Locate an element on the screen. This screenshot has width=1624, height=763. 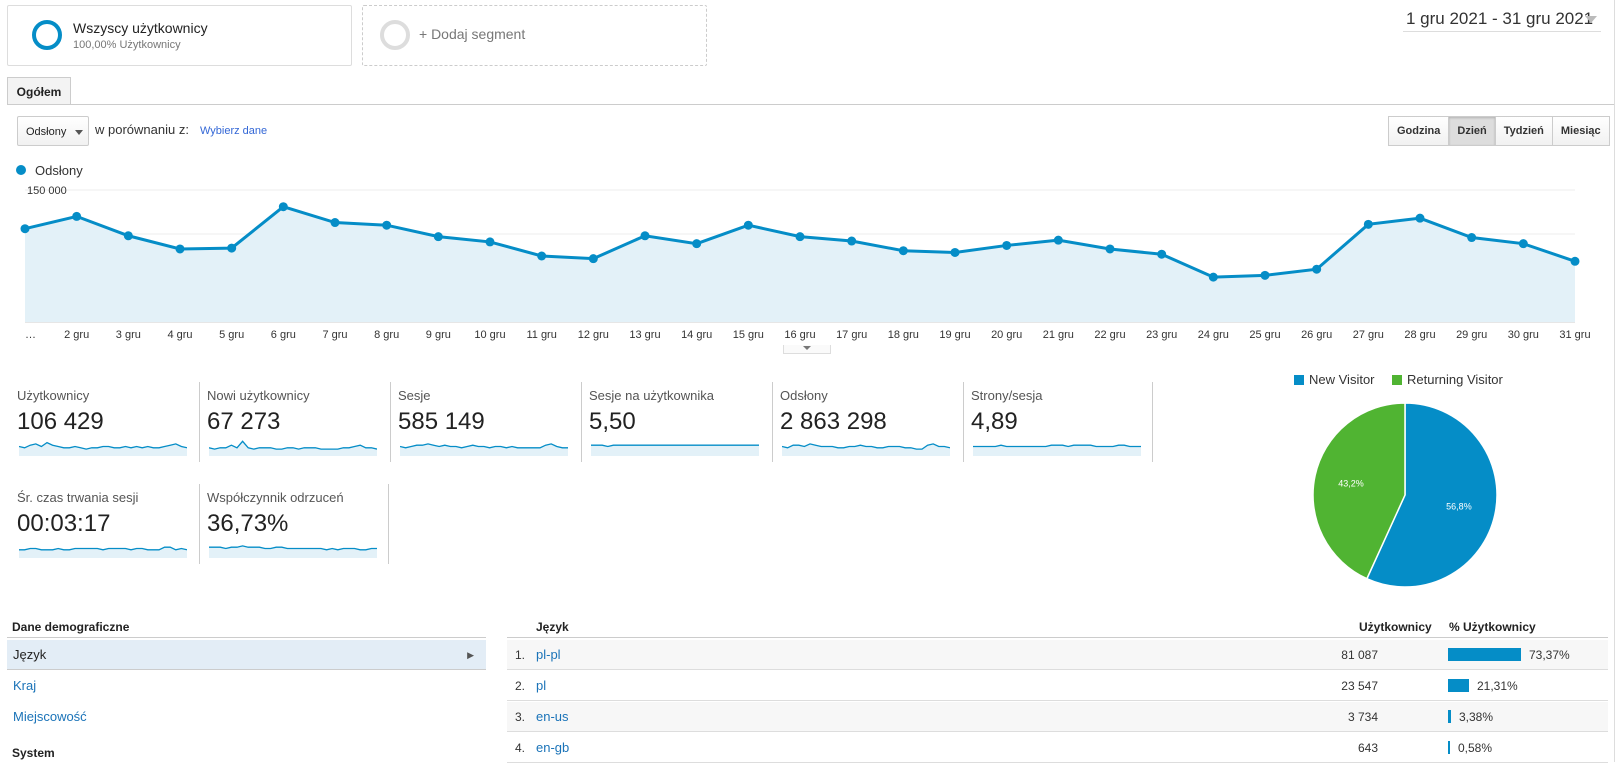
row-language-link: pl is located at coordinates (541, 685).